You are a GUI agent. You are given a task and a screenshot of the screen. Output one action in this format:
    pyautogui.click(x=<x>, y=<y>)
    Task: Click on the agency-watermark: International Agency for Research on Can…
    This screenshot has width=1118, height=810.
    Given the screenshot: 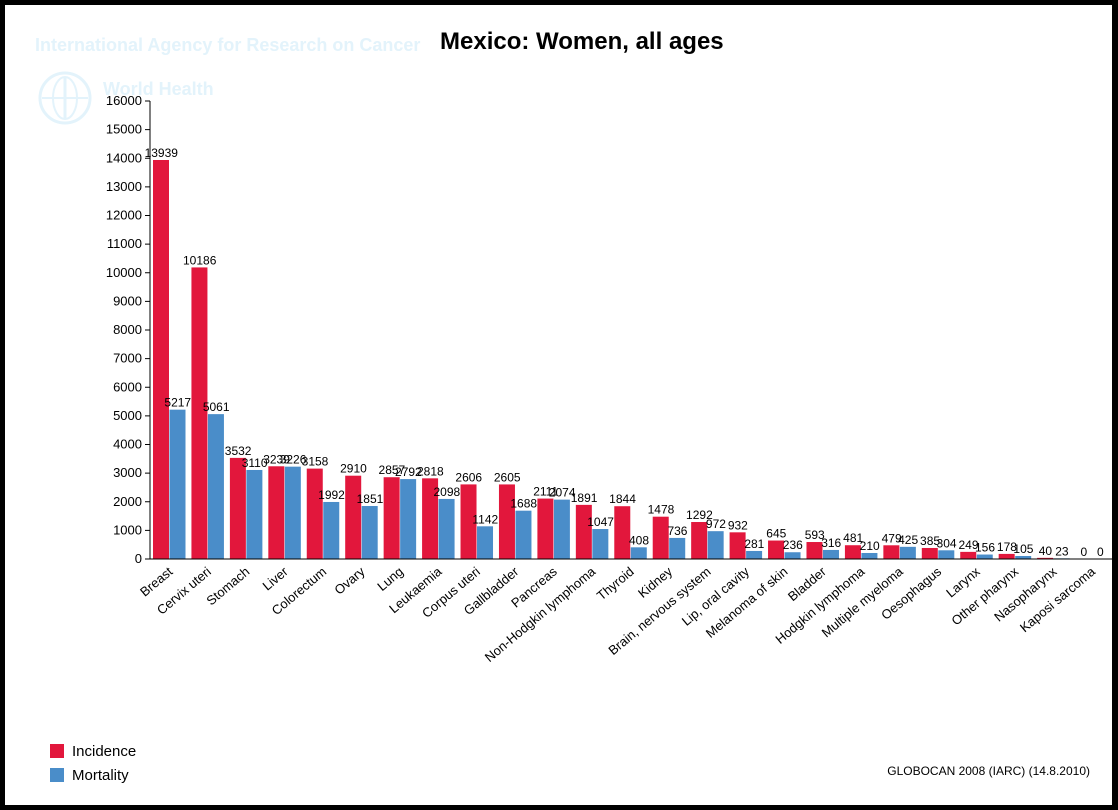 What is the action you would take?
    pyautogui.click(x=228, y=45)
    